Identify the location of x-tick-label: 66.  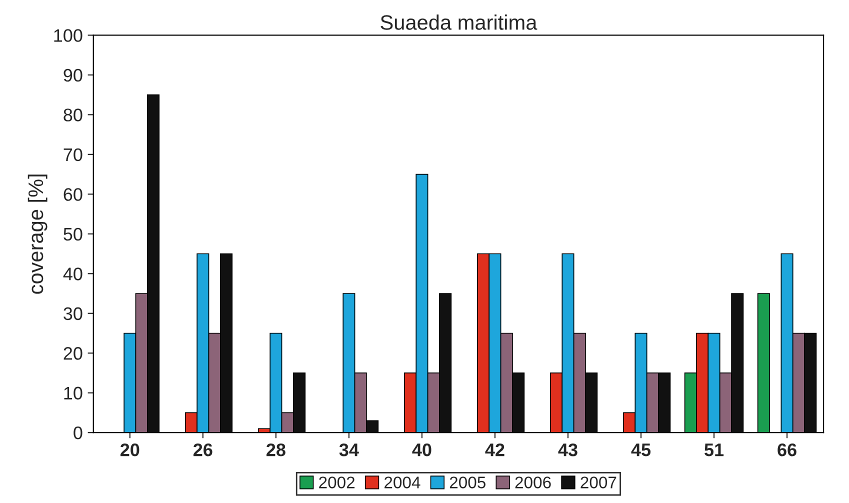
(787, 449).